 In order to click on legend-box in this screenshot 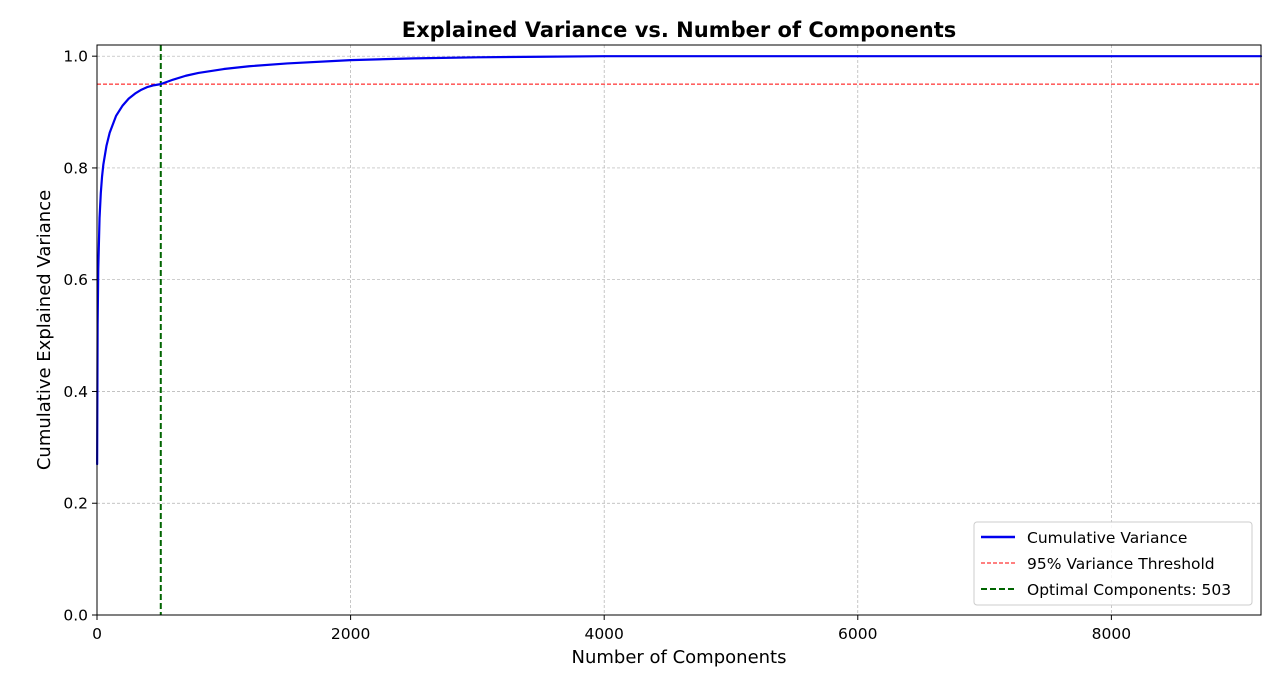, I will do `click(1113, 563)`.